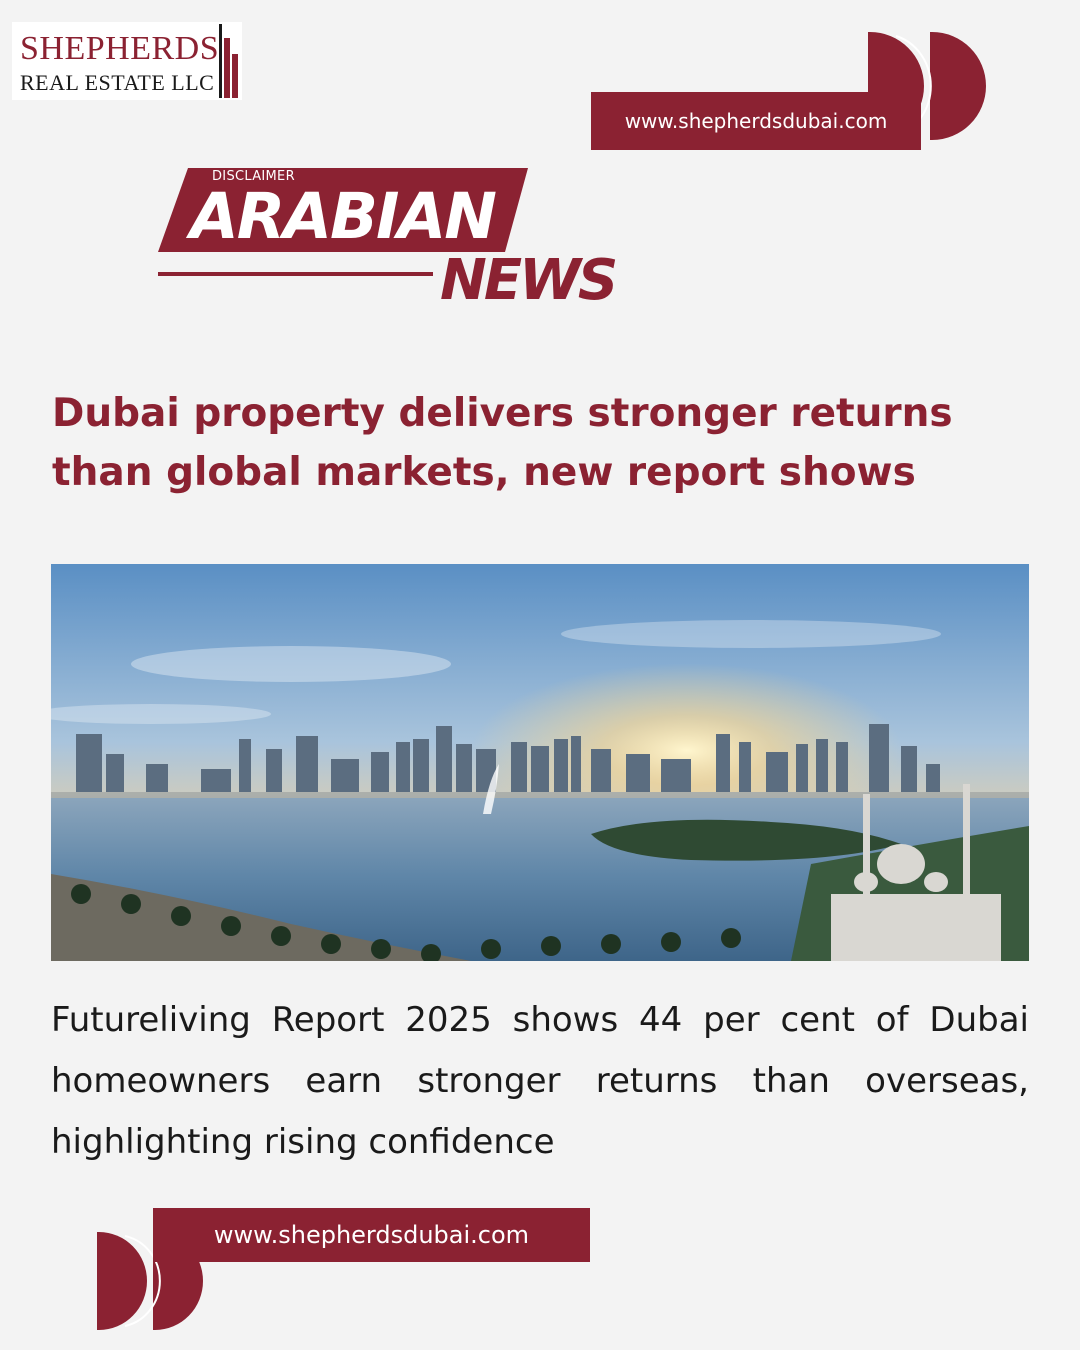  What do you see at coordinates (343, 216) in the screenshot?
I see `masthead-title: ARABIAN` at bounding box center [343, 216].